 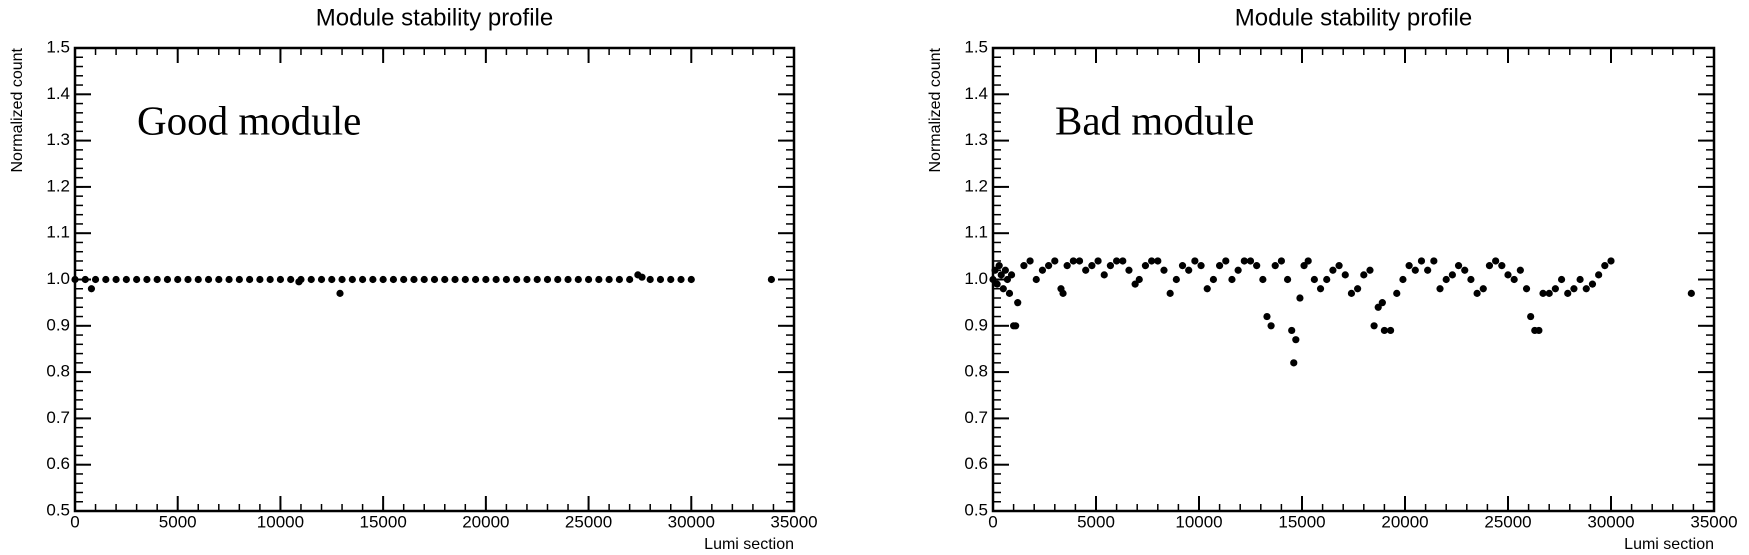 What do you see at coordinates (691, 521) in the screenshot?
I see `x-tick-label: 30000` at bounding box center [691, 521].